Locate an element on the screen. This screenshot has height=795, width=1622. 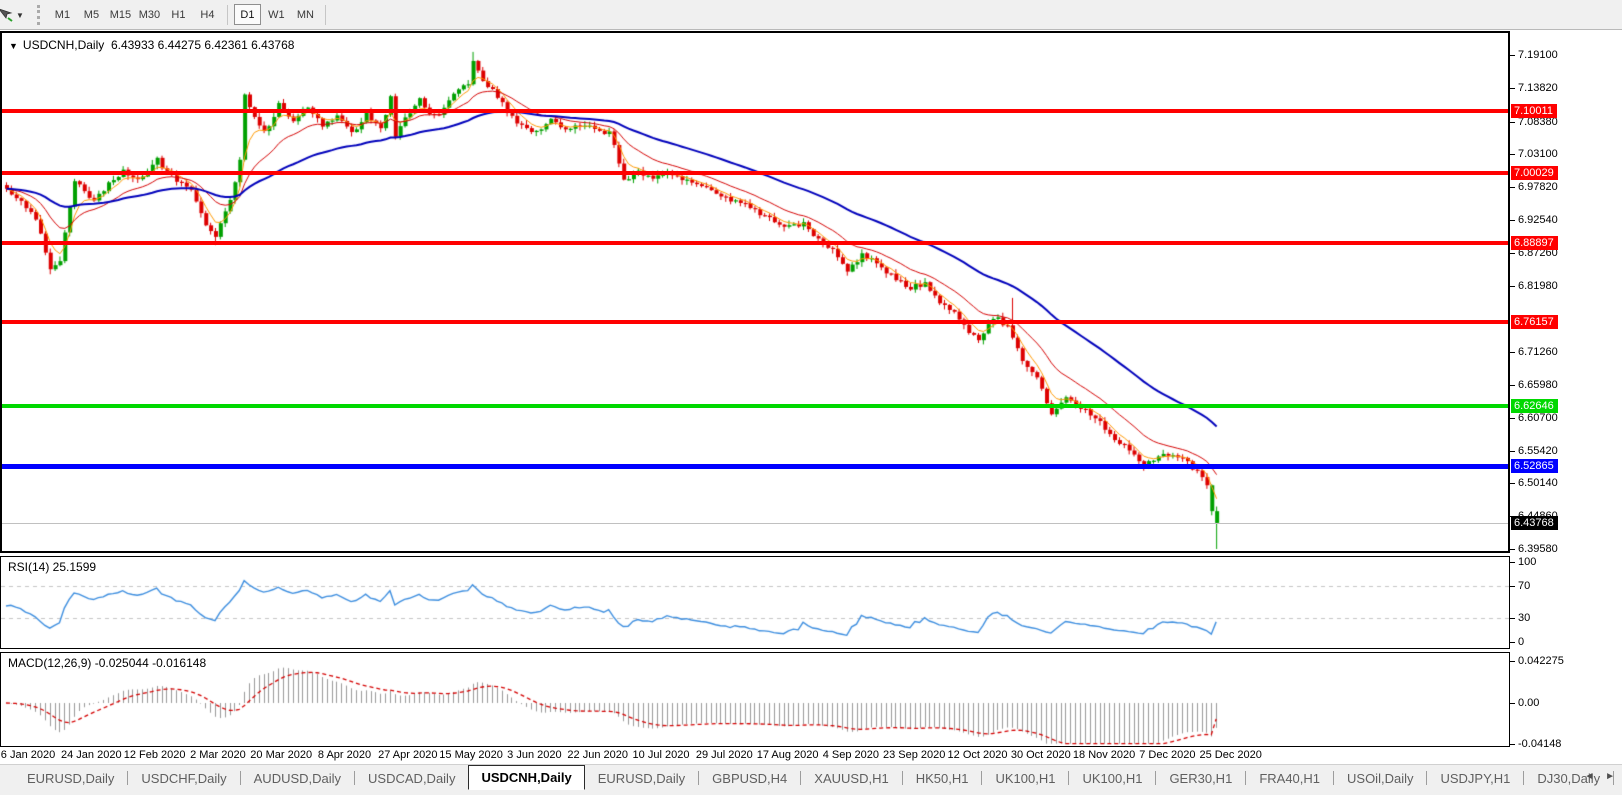
price-tick-6.50140: 6.50140 is located at coordinates (1538, 483).